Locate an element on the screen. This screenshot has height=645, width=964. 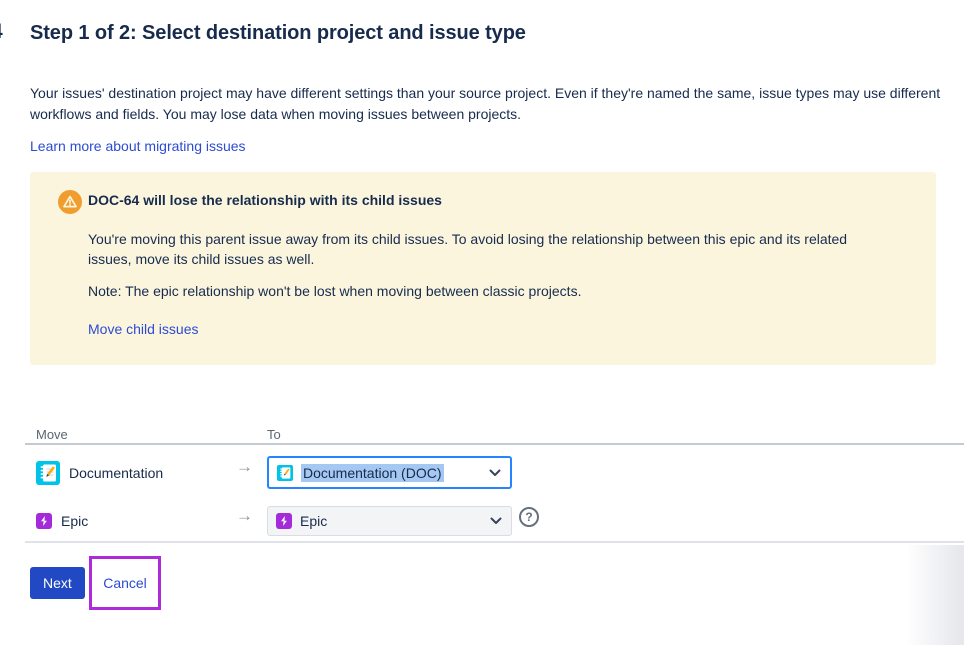
cancel-button: Cancel is located at coordinates (125, 583).